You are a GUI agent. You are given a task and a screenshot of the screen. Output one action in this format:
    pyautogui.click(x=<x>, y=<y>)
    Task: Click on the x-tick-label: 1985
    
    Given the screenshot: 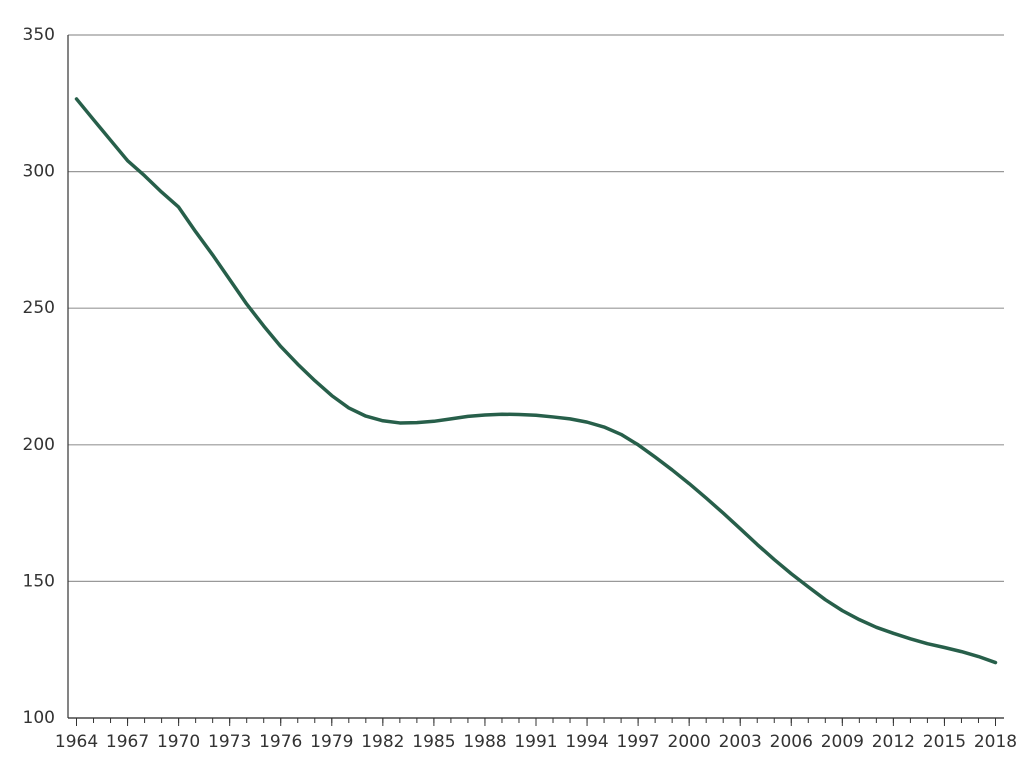 What is the action you would take?
    pyautogui.click(x=433, y=742)
    